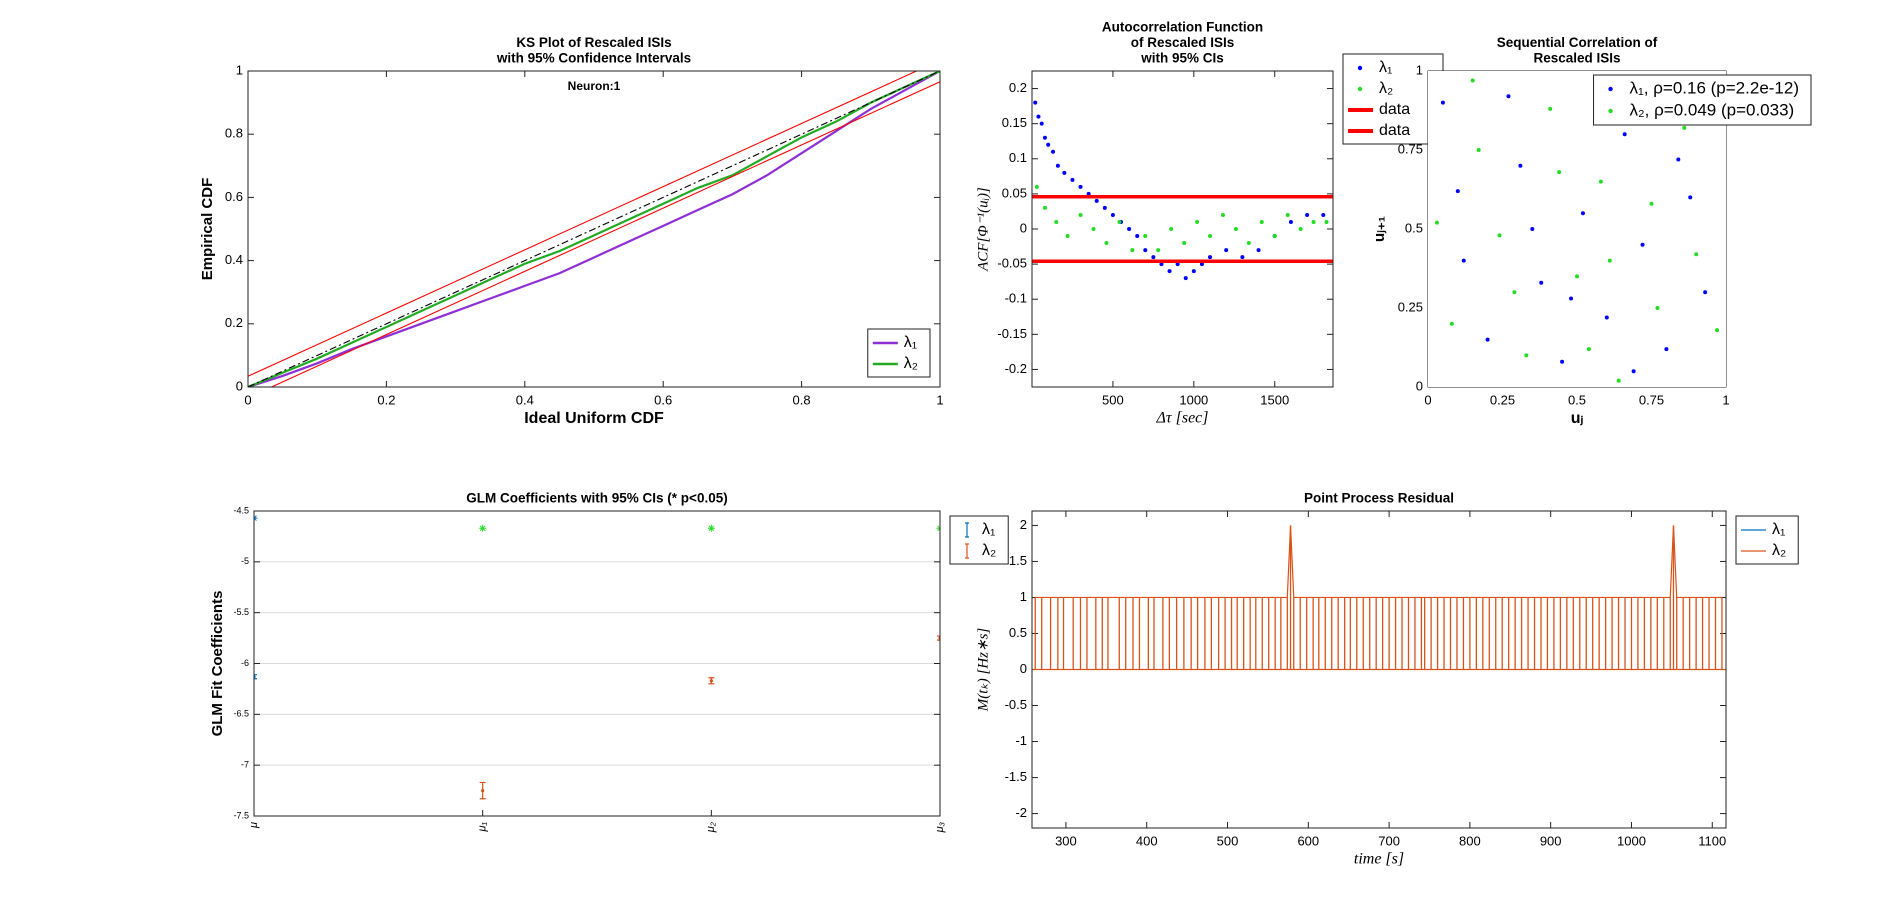 The width and height of the screenshot is (1882, 919). What do you see at coordinates (1014, 122) in the screenshot?
I see `y-tick-label: 0.15` at bounding box center [1014, 122].